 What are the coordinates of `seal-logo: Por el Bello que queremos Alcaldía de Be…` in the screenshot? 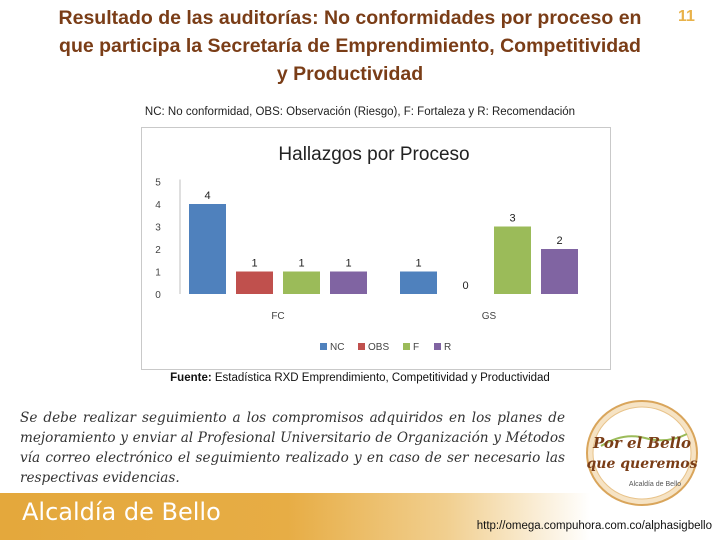 It's located at (642, 453).